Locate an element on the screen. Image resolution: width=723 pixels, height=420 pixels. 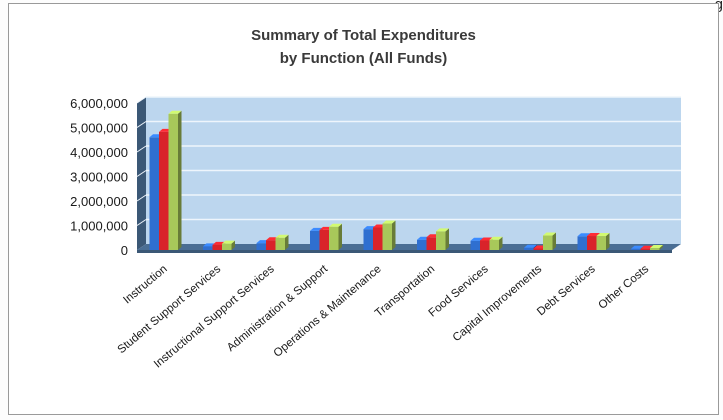
y-tick-label: 1,000,000 is located at coordinates (99, 226).